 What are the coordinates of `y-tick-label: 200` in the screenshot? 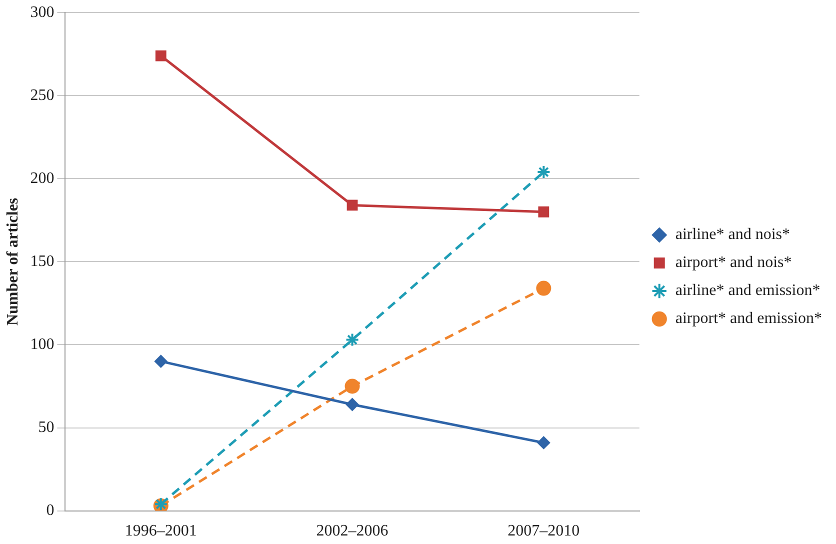 It's located at (42, 178).